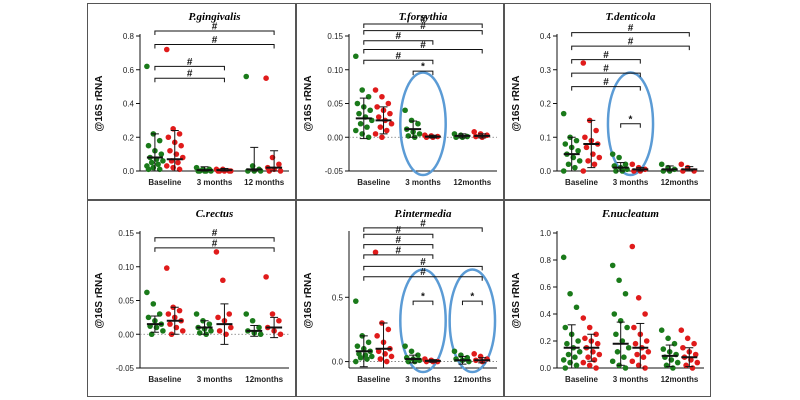  Describe the element at coordinates (680, 182) in the screenshot. I see `x-tick-label: 12months` at that location.